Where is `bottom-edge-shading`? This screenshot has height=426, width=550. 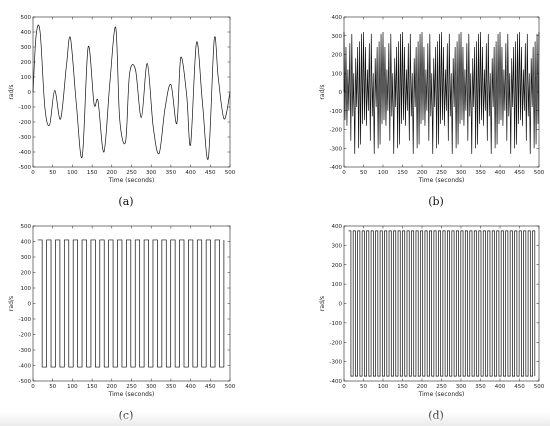
bottom-edge-shading is located at coordinates (275, 419).